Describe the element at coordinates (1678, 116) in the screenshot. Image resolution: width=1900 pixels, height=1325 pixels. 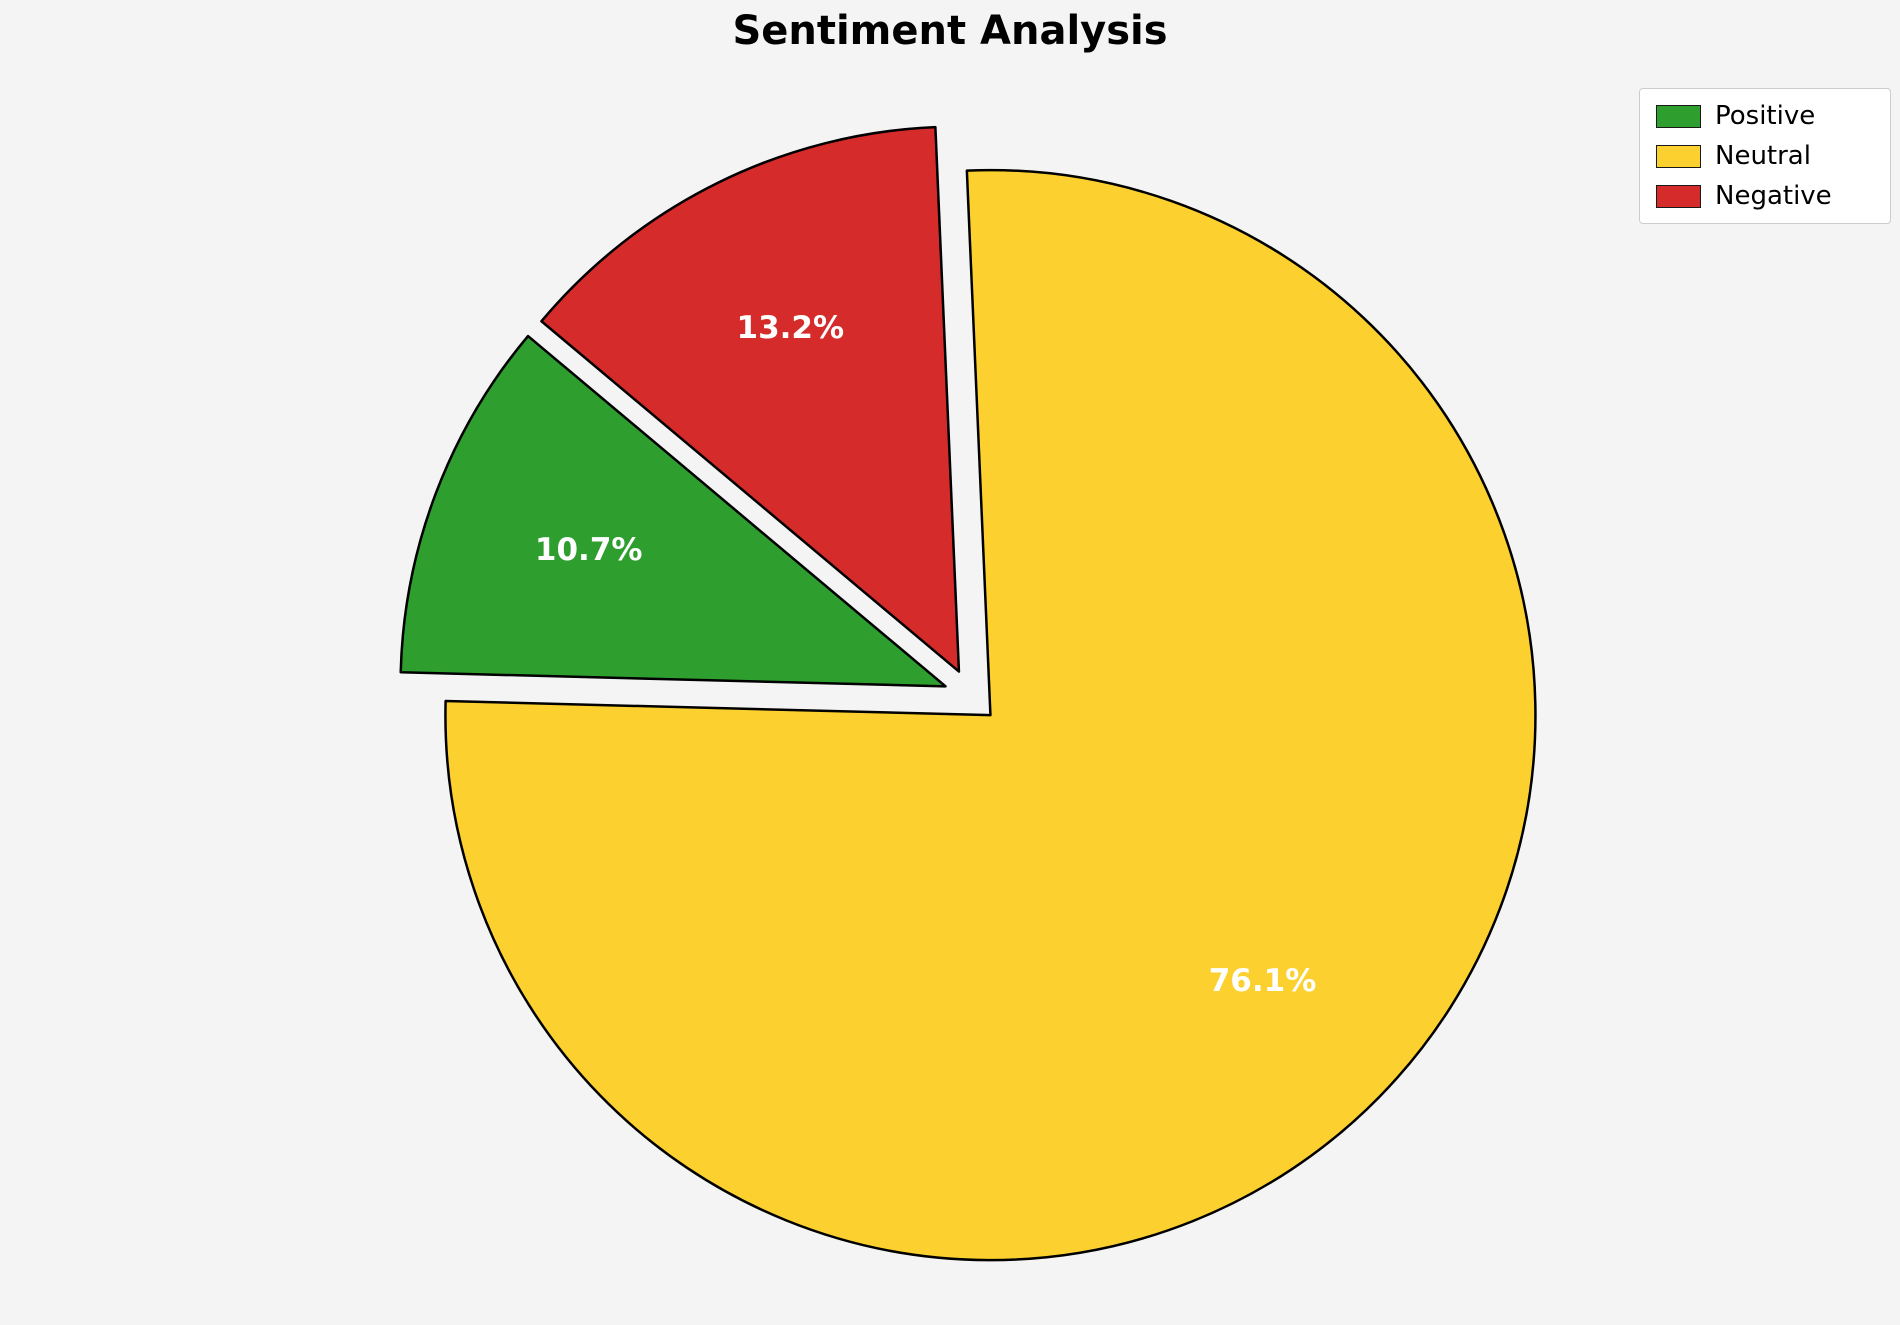
I see `legend-swatch-positive` at that location.